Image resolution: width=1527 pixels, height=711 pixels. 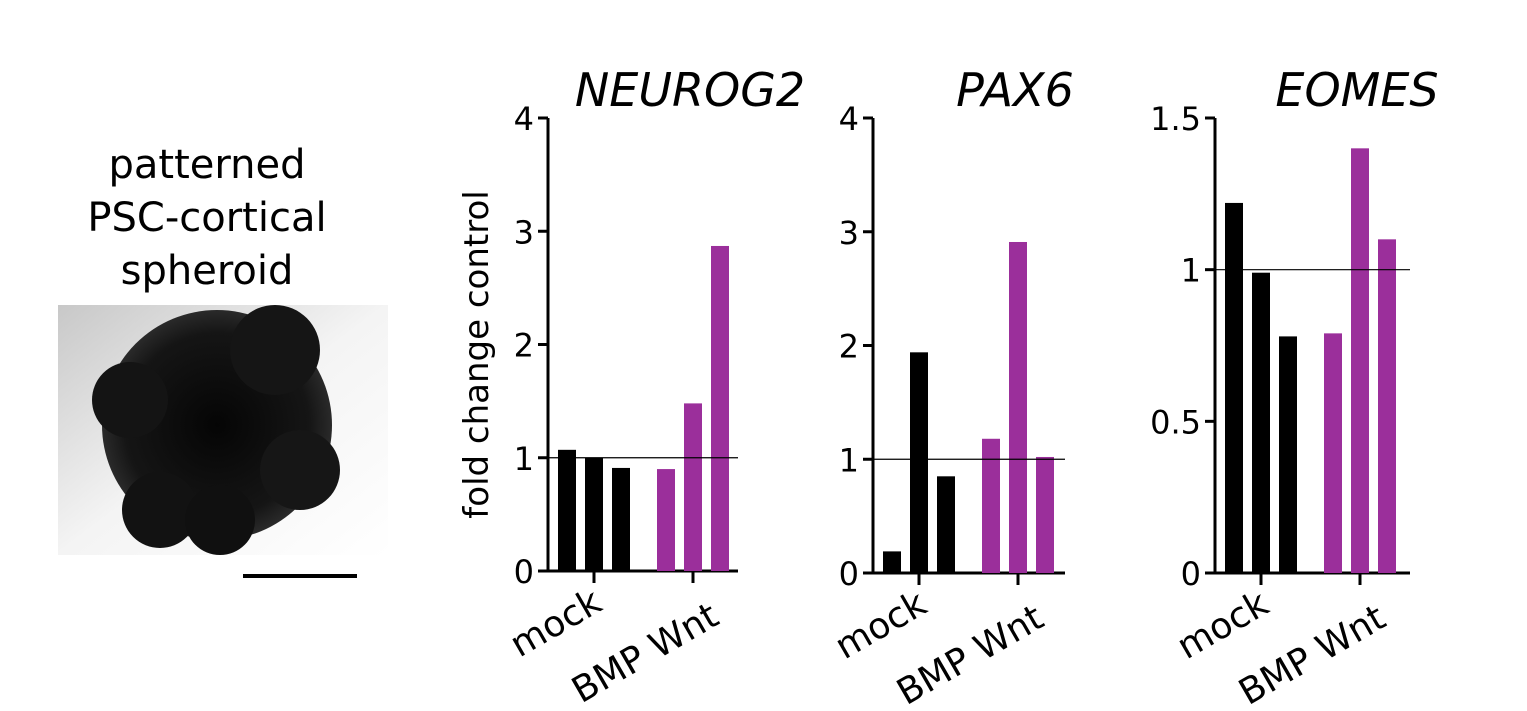 What do you see at coordinates (690, 90) in the screenshot?
I see `chart-title: NEUROG2` at bounding box center [690, 90].